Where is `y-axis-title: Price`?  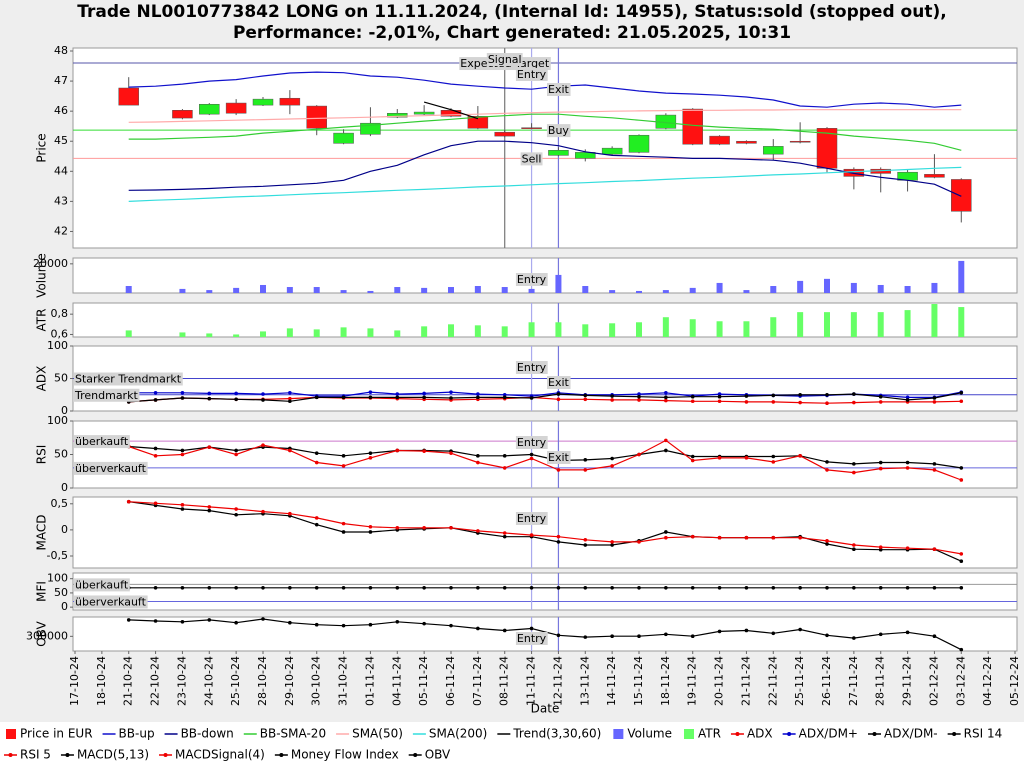
y-axis-title: Price is located at coordinates (42, 147).